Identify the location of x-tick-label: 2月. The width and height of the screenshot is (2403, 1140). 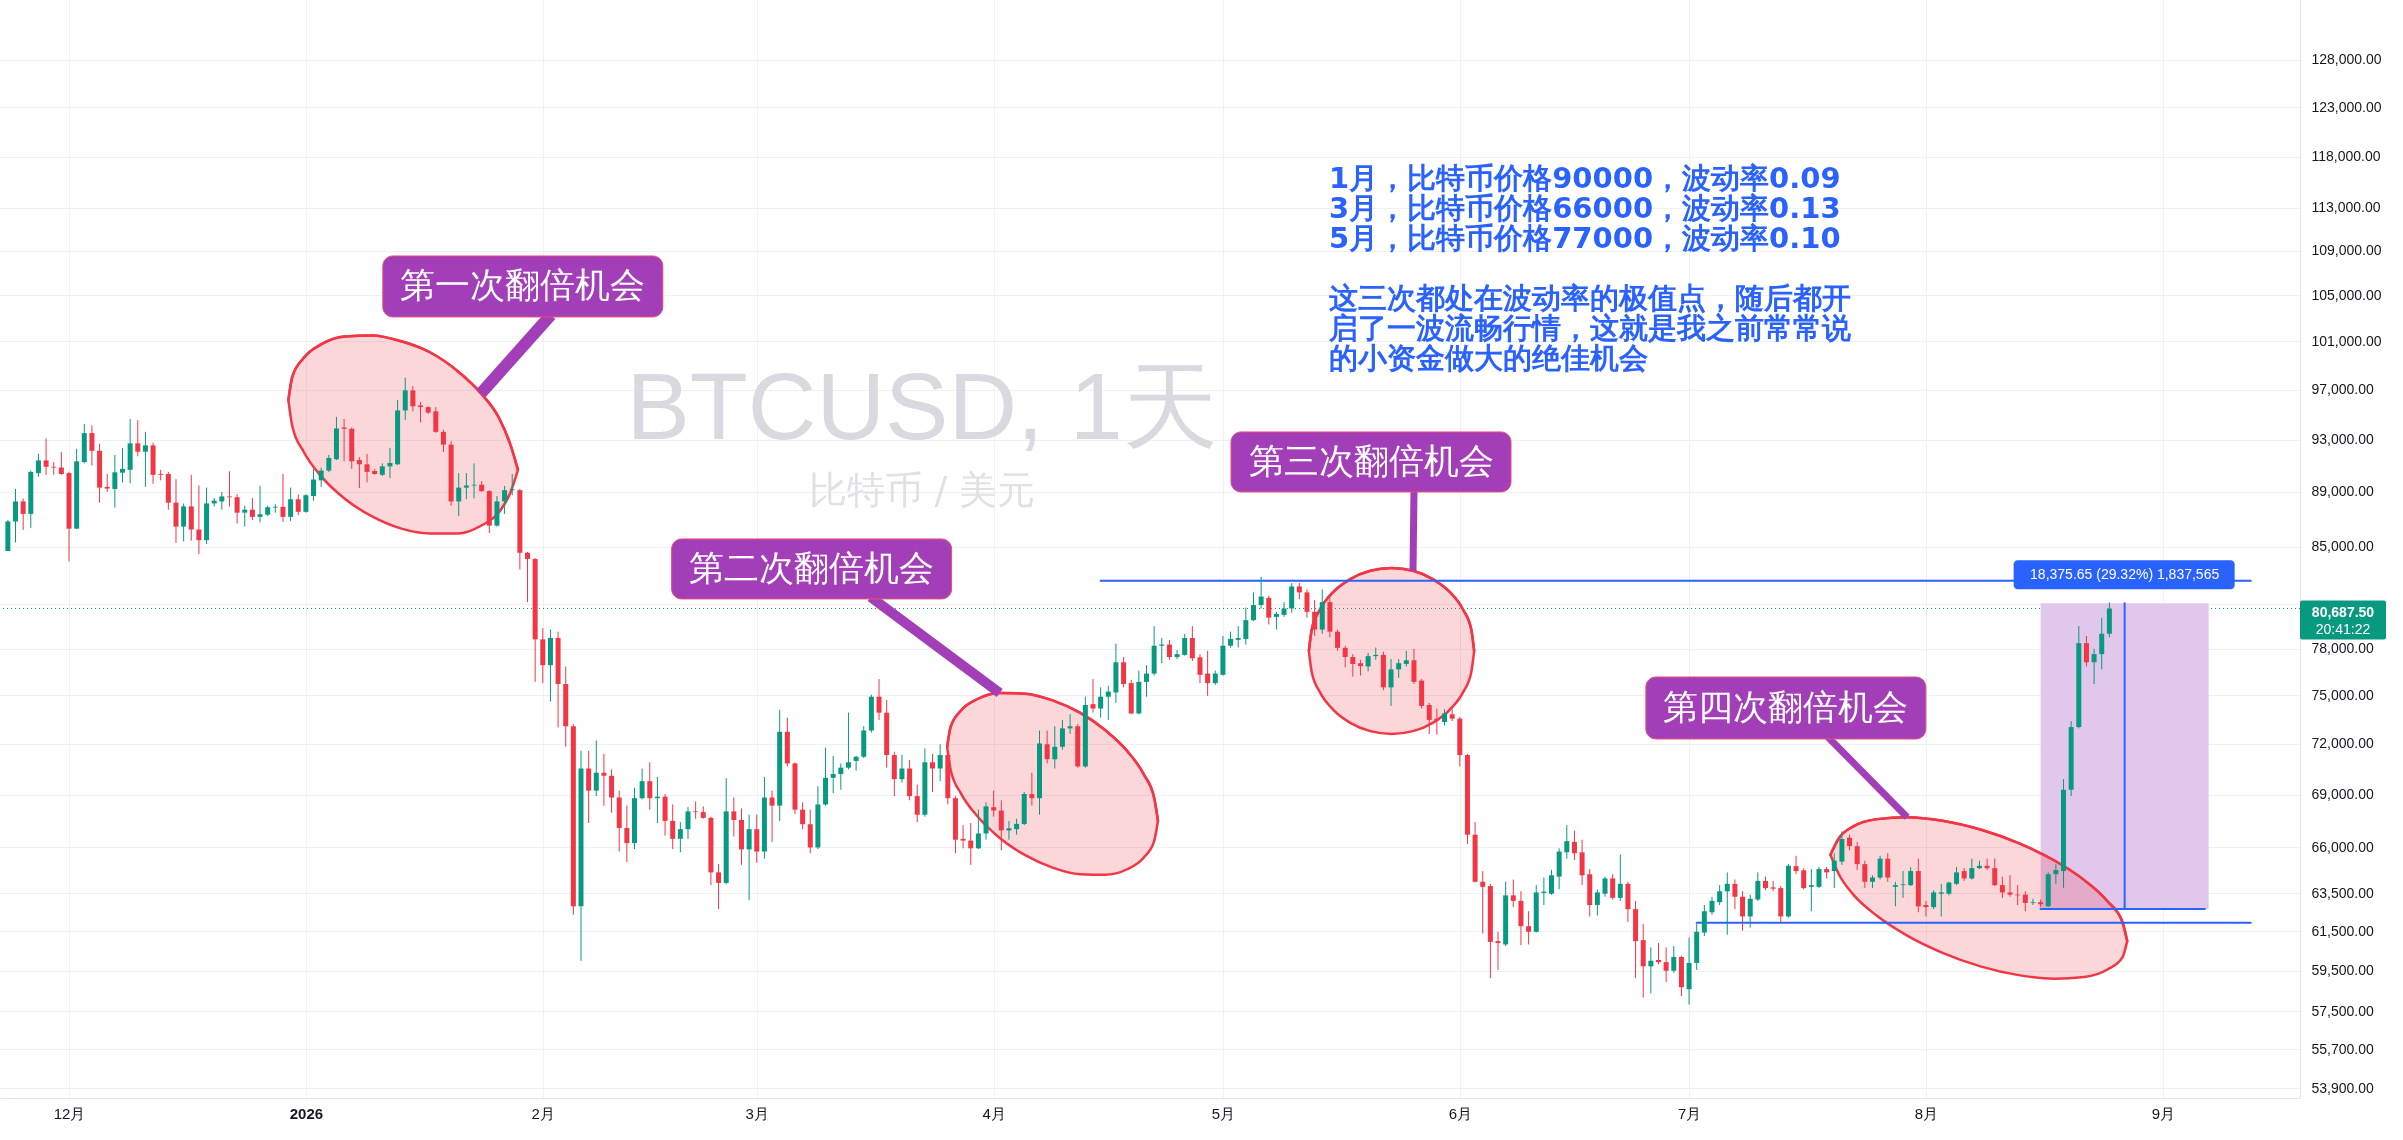
(543, 1113).